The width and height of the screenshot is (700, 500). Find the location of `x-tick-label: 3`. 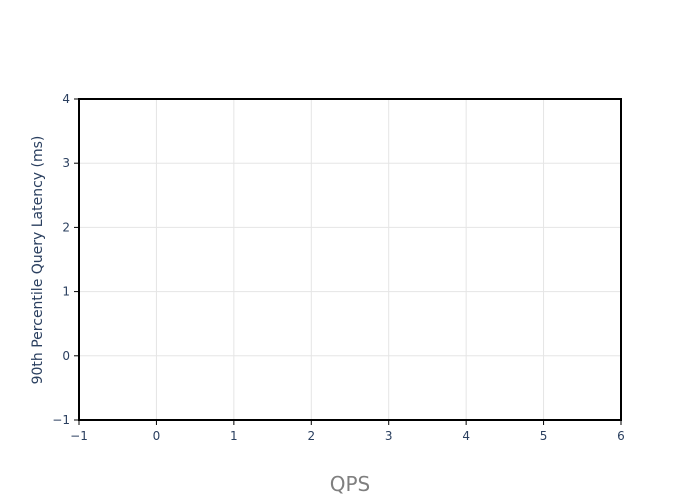

x-tick-label: 3 is located at coordinates (389, 436).